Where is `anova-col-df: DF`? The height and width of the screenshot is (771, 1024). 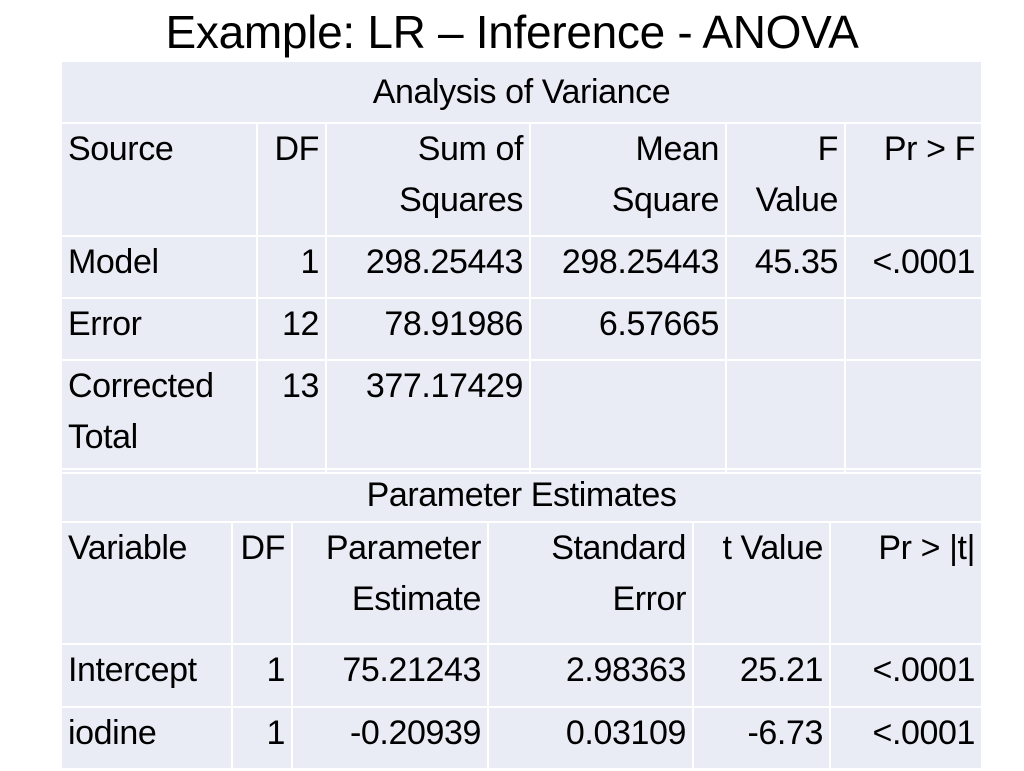
anova-col-df: DF is located at coordinates (291, 179).